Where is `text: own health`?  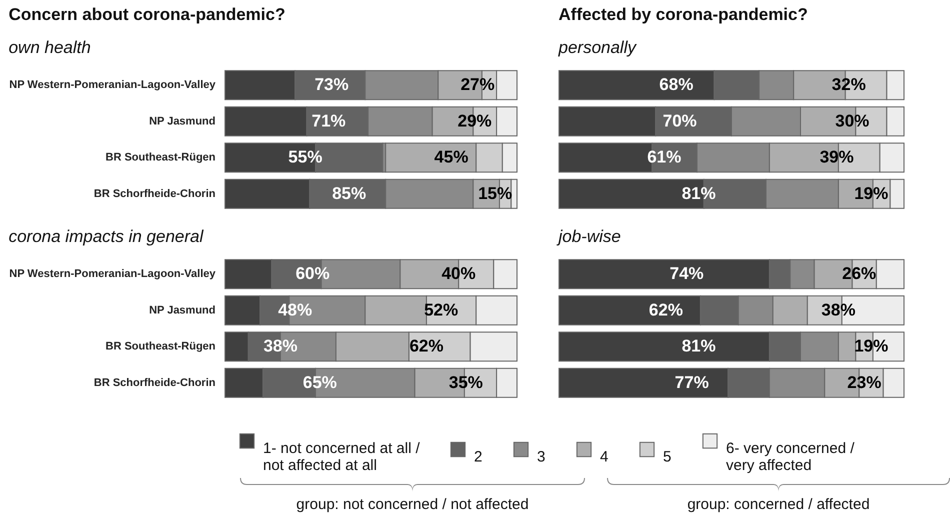
text: own health is located at coordinates (49, 47).